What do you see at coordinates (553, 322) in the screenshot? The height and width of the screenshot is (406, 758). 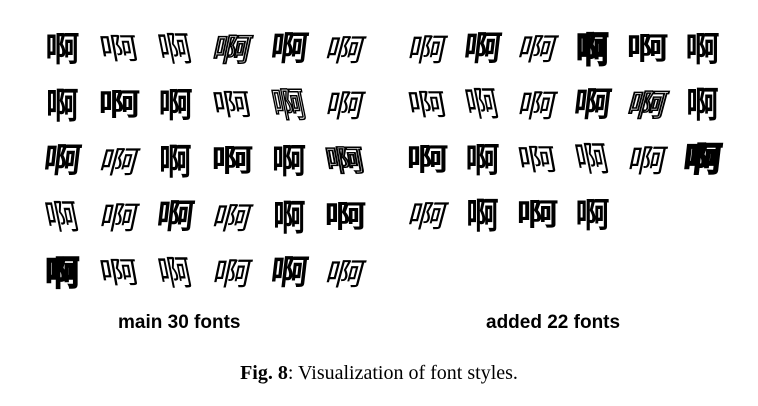 I see `added-fonts-label: added 22 fonts` at bounding box center [553, 322].